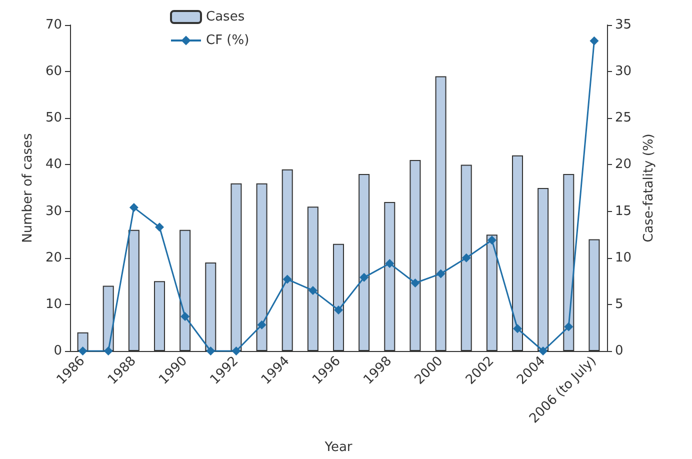 This screenshot has height=459, width=692. What do you see at coordinates (623, 164) in the screenshot?
I see `y2-tick-label: 20` at bounding box center [623, 164].